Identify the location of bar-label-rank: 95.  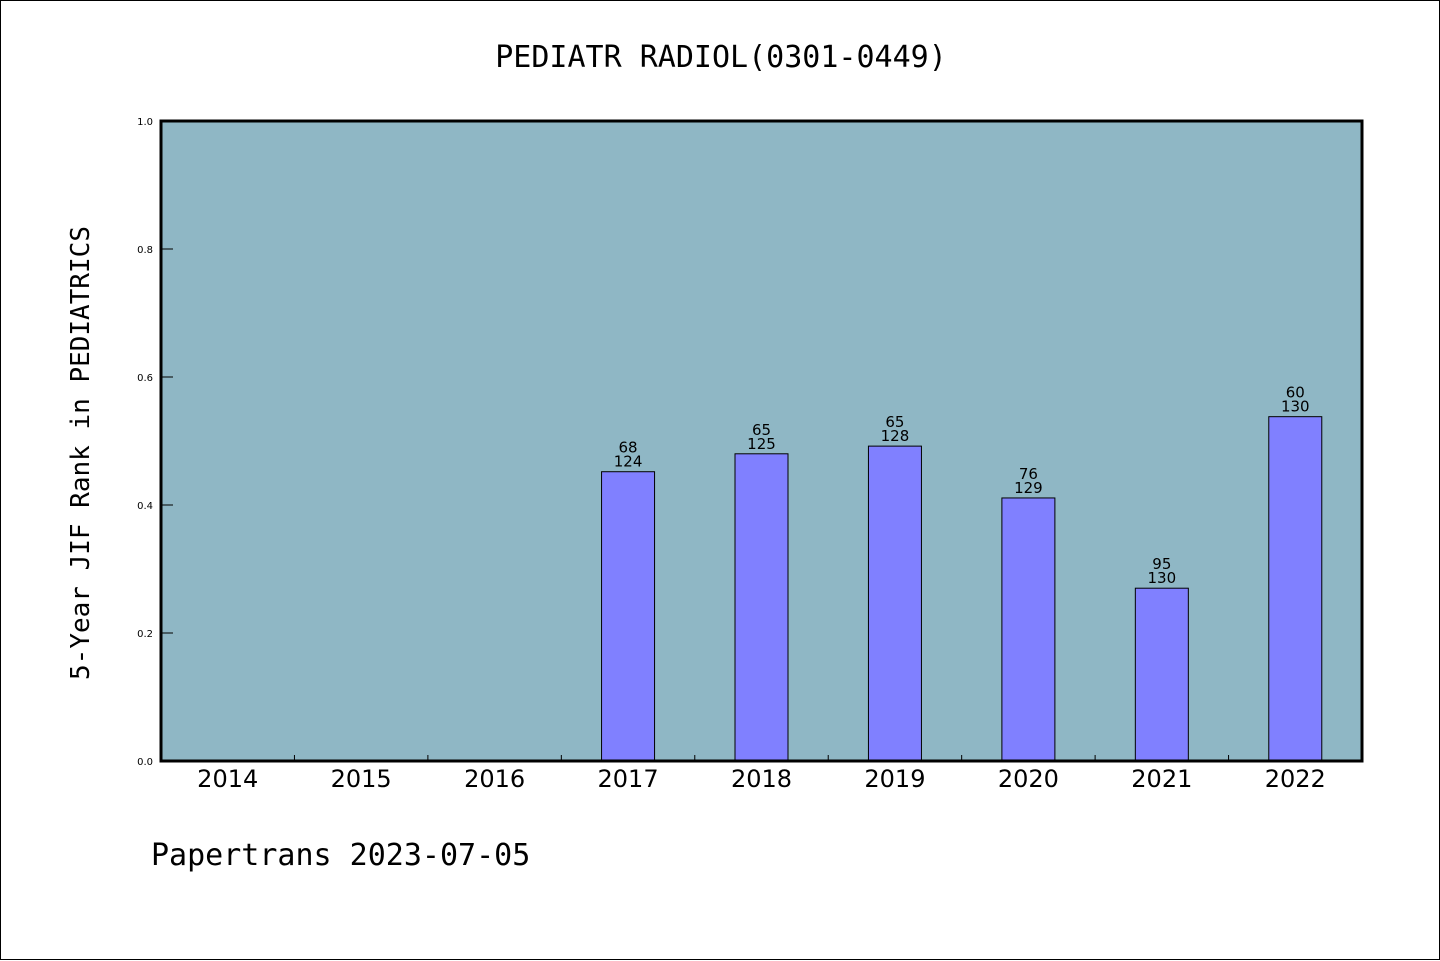
(1161, 564).